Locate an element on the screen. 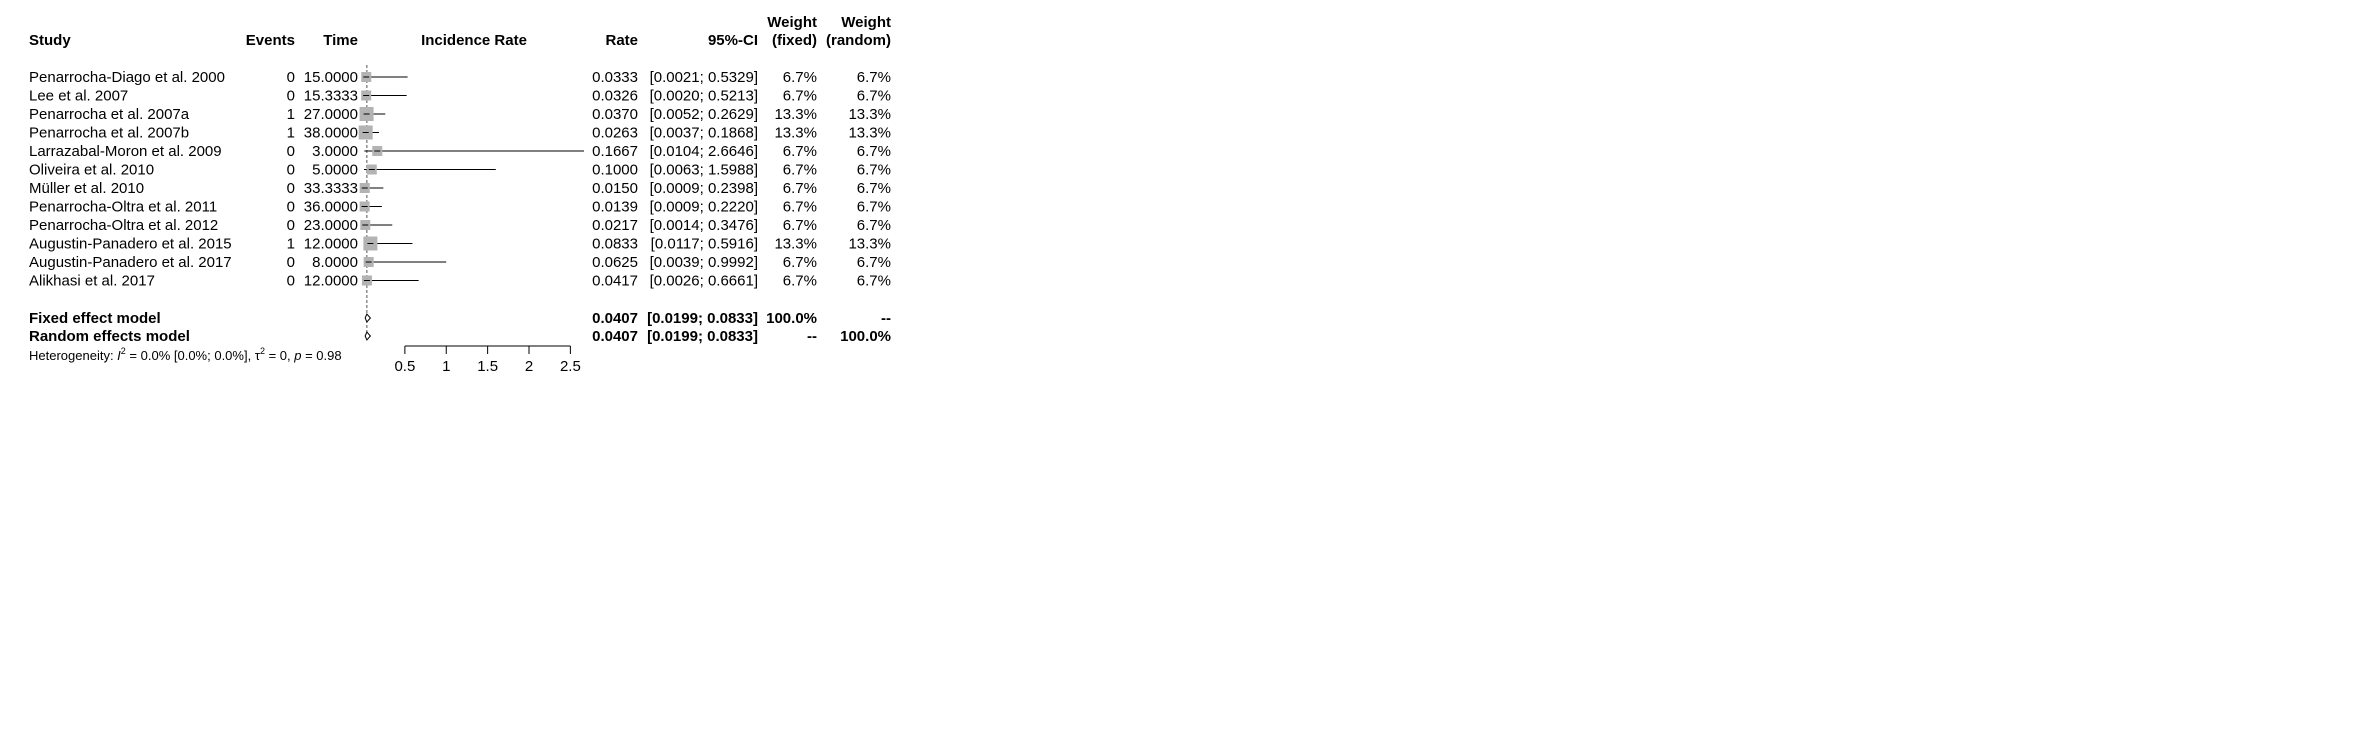  study-time: 36.0000 is located at coordinates (331, 207).